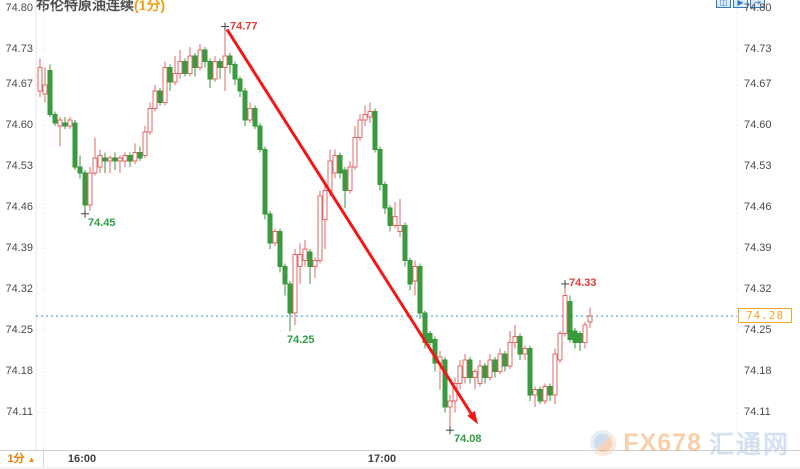  I want to click on jump-to-latest-icon: ⇥, so click(757, 3).